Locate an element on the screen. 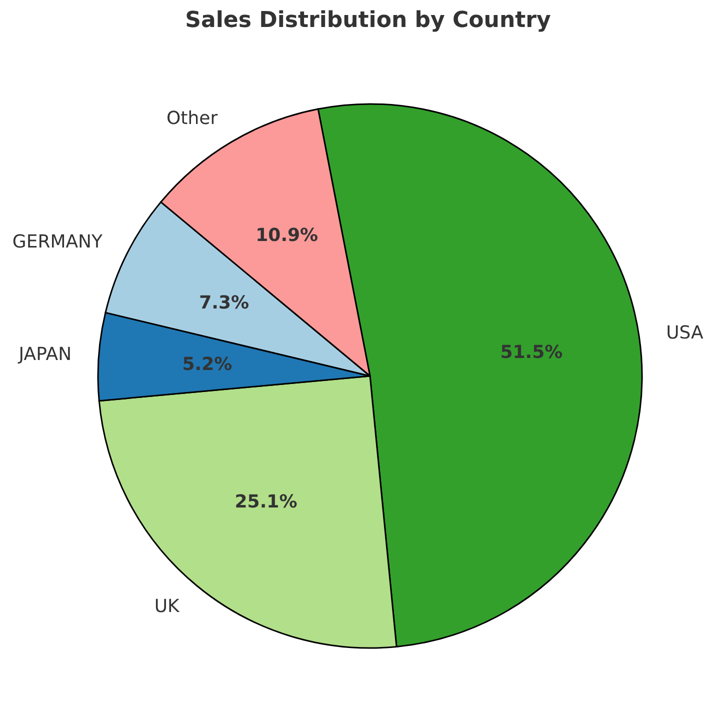 The width and height of the screenshot is (720, 726). data-label: 51.5% is located at coordinates (531, 352).